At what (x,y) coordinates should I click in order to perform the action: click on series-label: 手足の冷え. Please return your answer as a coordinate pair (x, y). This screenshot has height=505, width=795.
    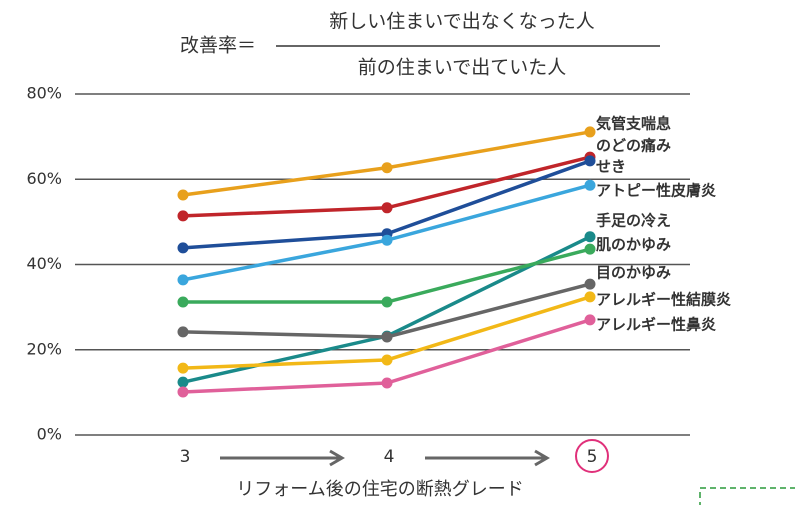
    Looking at the image, I should click on (633, 221).